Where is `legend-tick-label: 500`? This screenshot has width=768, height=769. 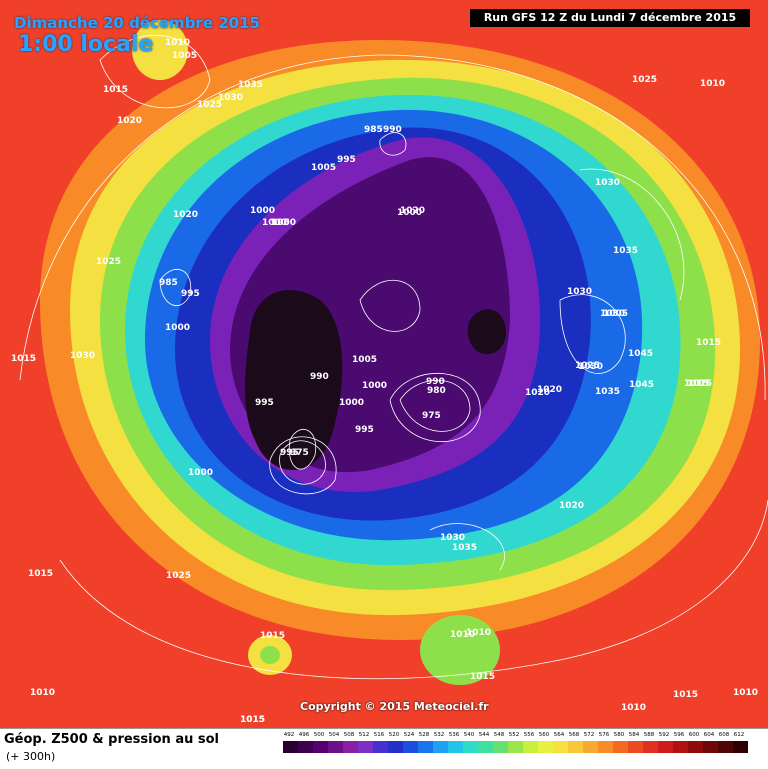 legend-tick-label: 500 is located at coordinates (319, 735).